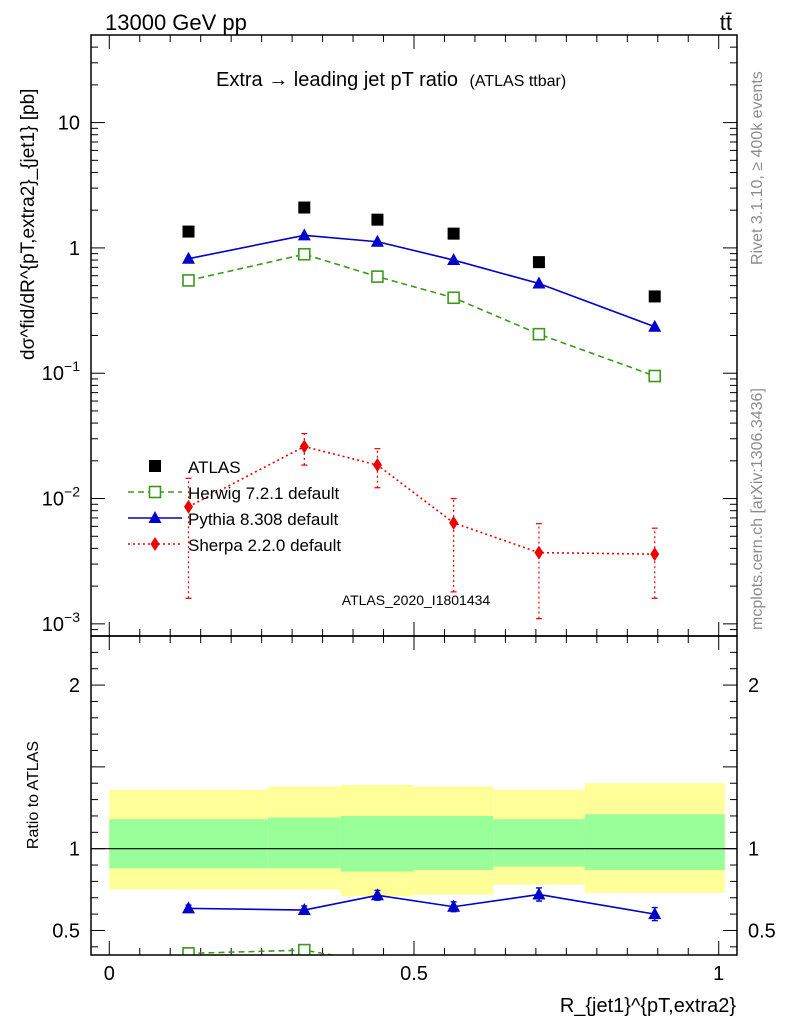  I want to click on ratio-series-group, so click(422, 921).